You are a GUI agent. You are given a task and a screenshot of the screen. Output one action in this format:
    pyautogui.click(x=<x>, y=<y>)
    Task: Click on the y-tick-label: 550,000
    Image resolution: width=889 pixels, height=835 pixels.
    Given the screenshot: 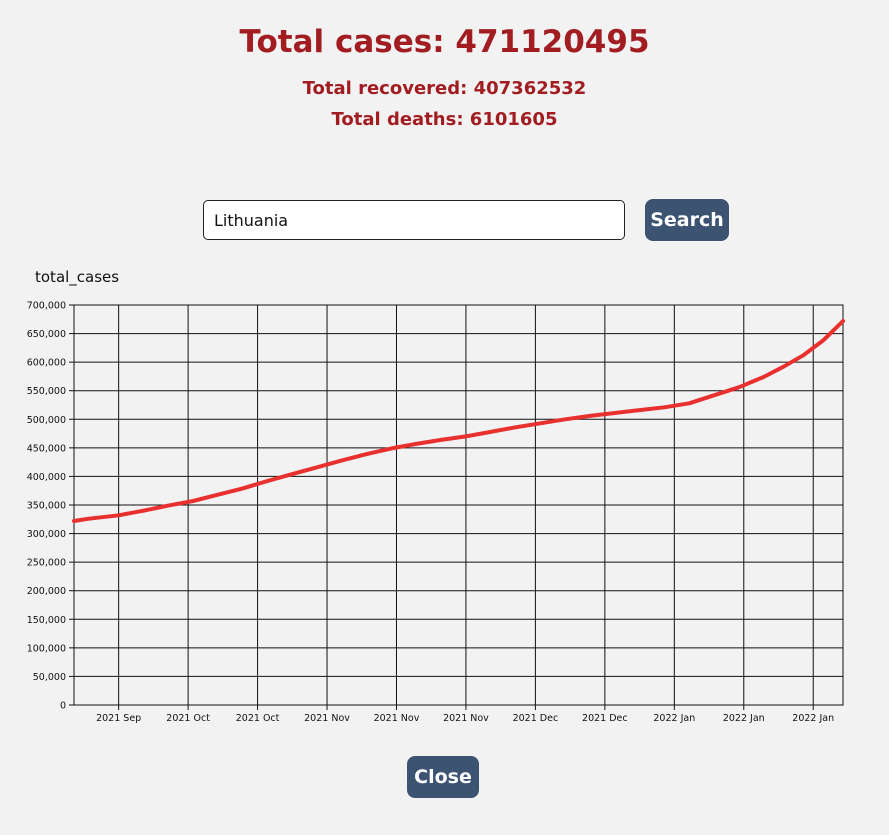 What is the action you would take?
    pyautogui.click(x=46, y=391)
    